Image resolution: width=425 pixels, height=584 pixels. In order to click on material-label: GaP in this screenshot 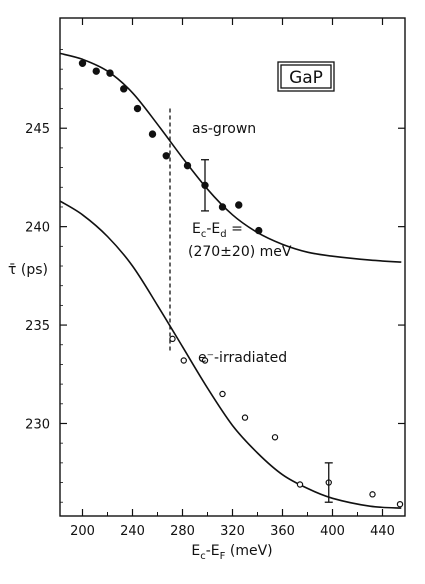, I will do `click(306, 78)`.